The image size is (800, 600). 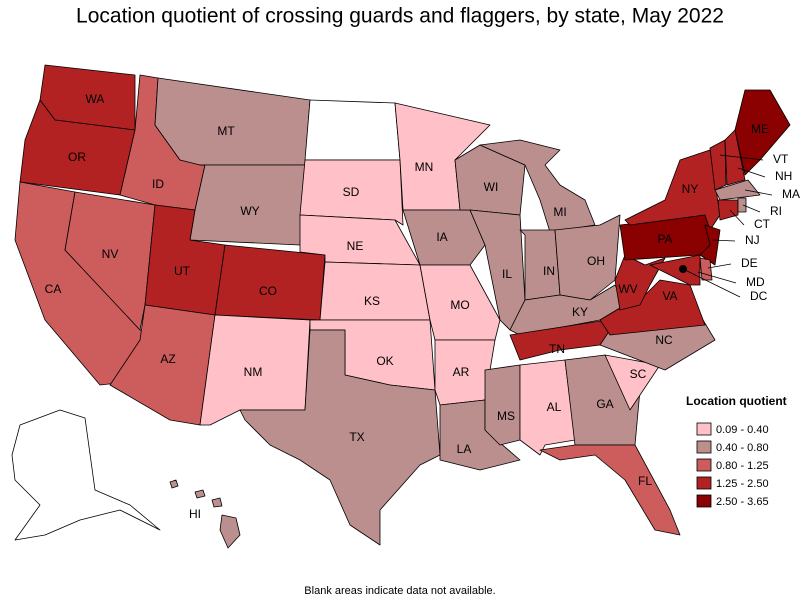 What do you see at coordinates (372, 301) in the screenshot?
I see `state-label: KS` at bounding box center [372, 301].